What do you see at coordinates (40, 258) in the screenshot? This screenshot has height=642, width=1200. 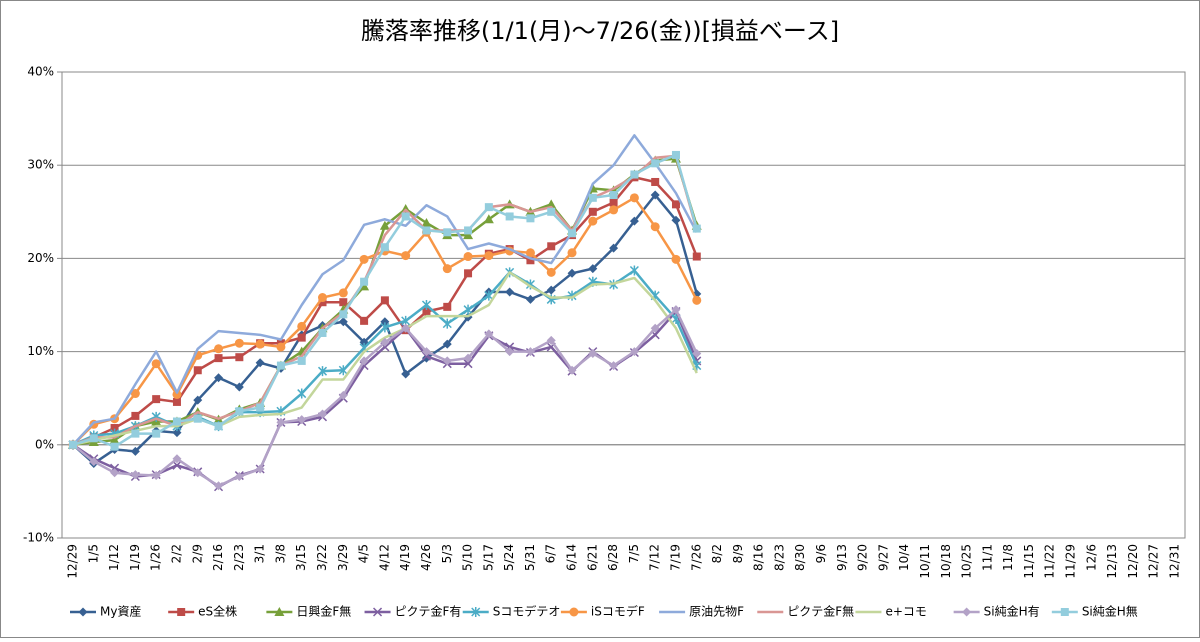 I see `y-tick-label: 20%` at bounding box center [40, 258].